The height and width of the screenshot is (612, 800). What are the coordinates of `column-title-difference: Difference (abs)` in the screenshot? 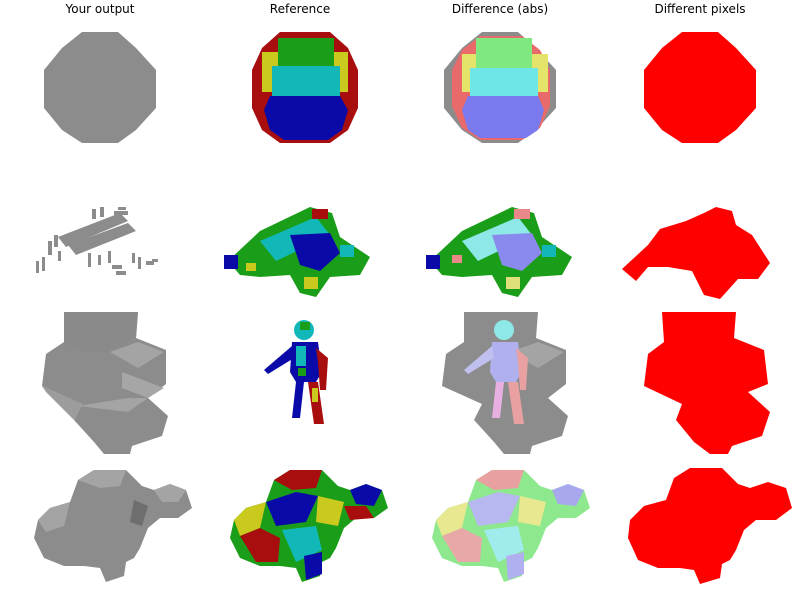 It's located at (500, 9).